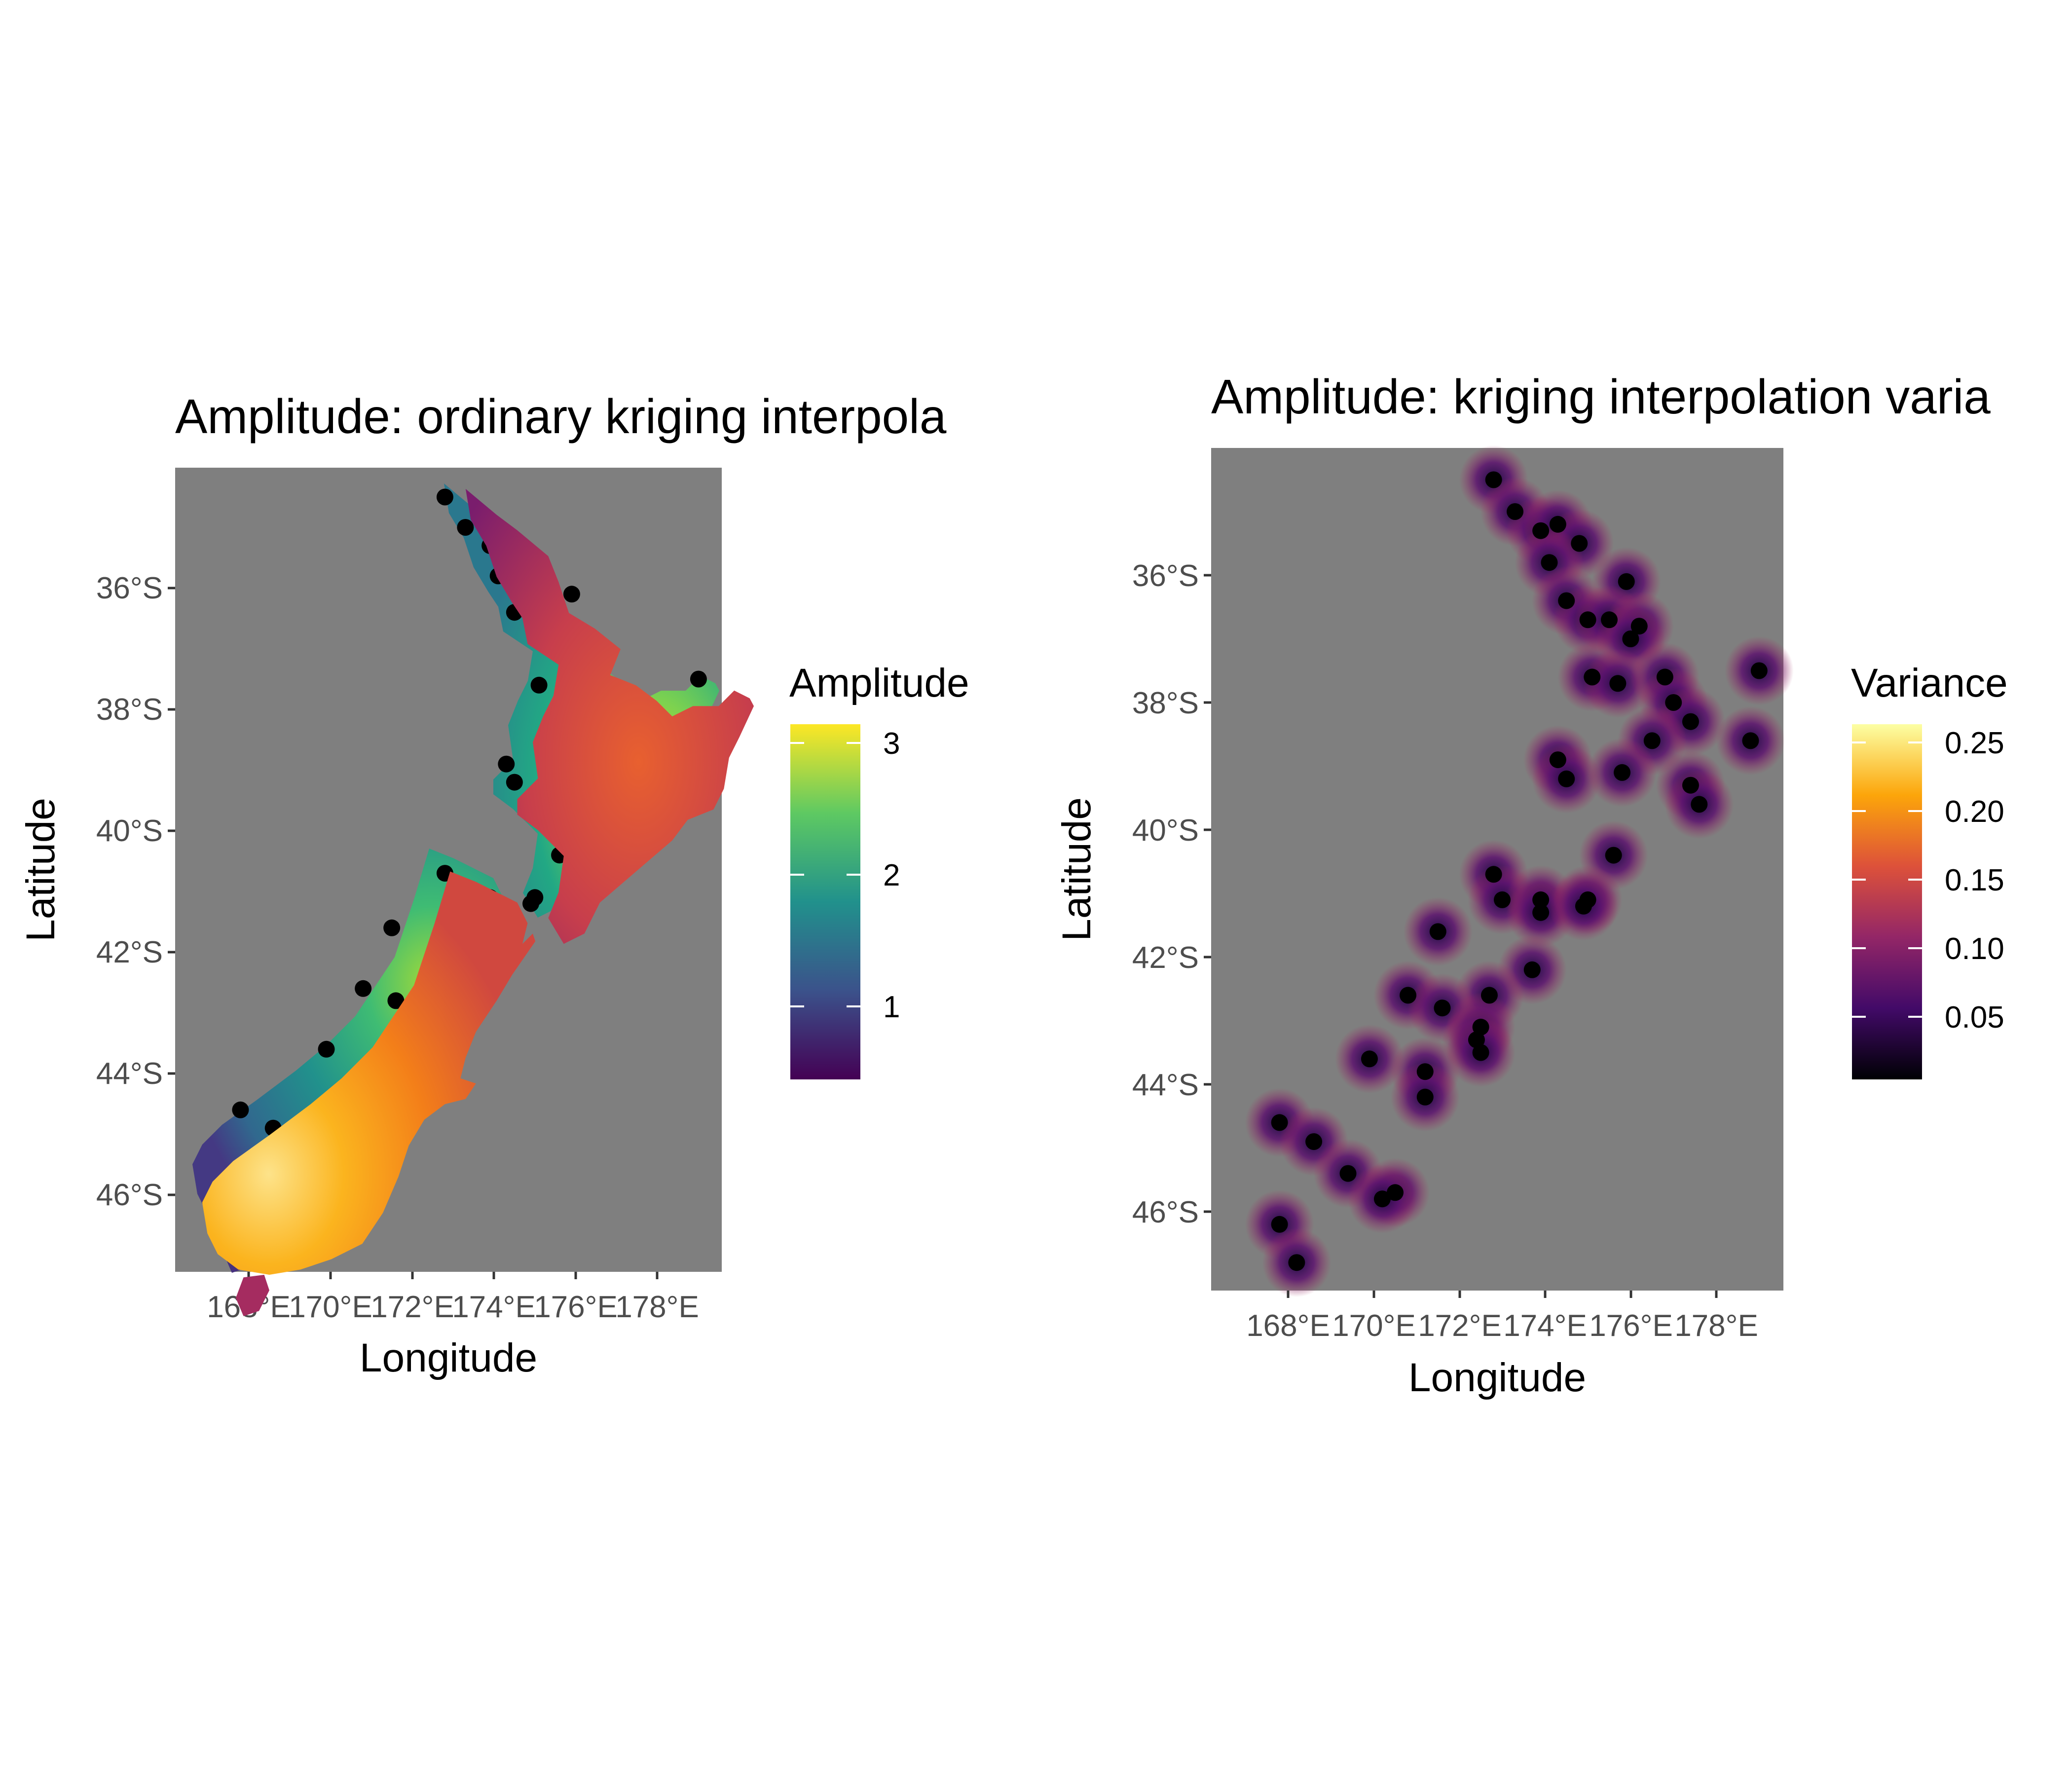  I want to click on panel-1-y-tick-label: 44°S, so click(129, 1074).